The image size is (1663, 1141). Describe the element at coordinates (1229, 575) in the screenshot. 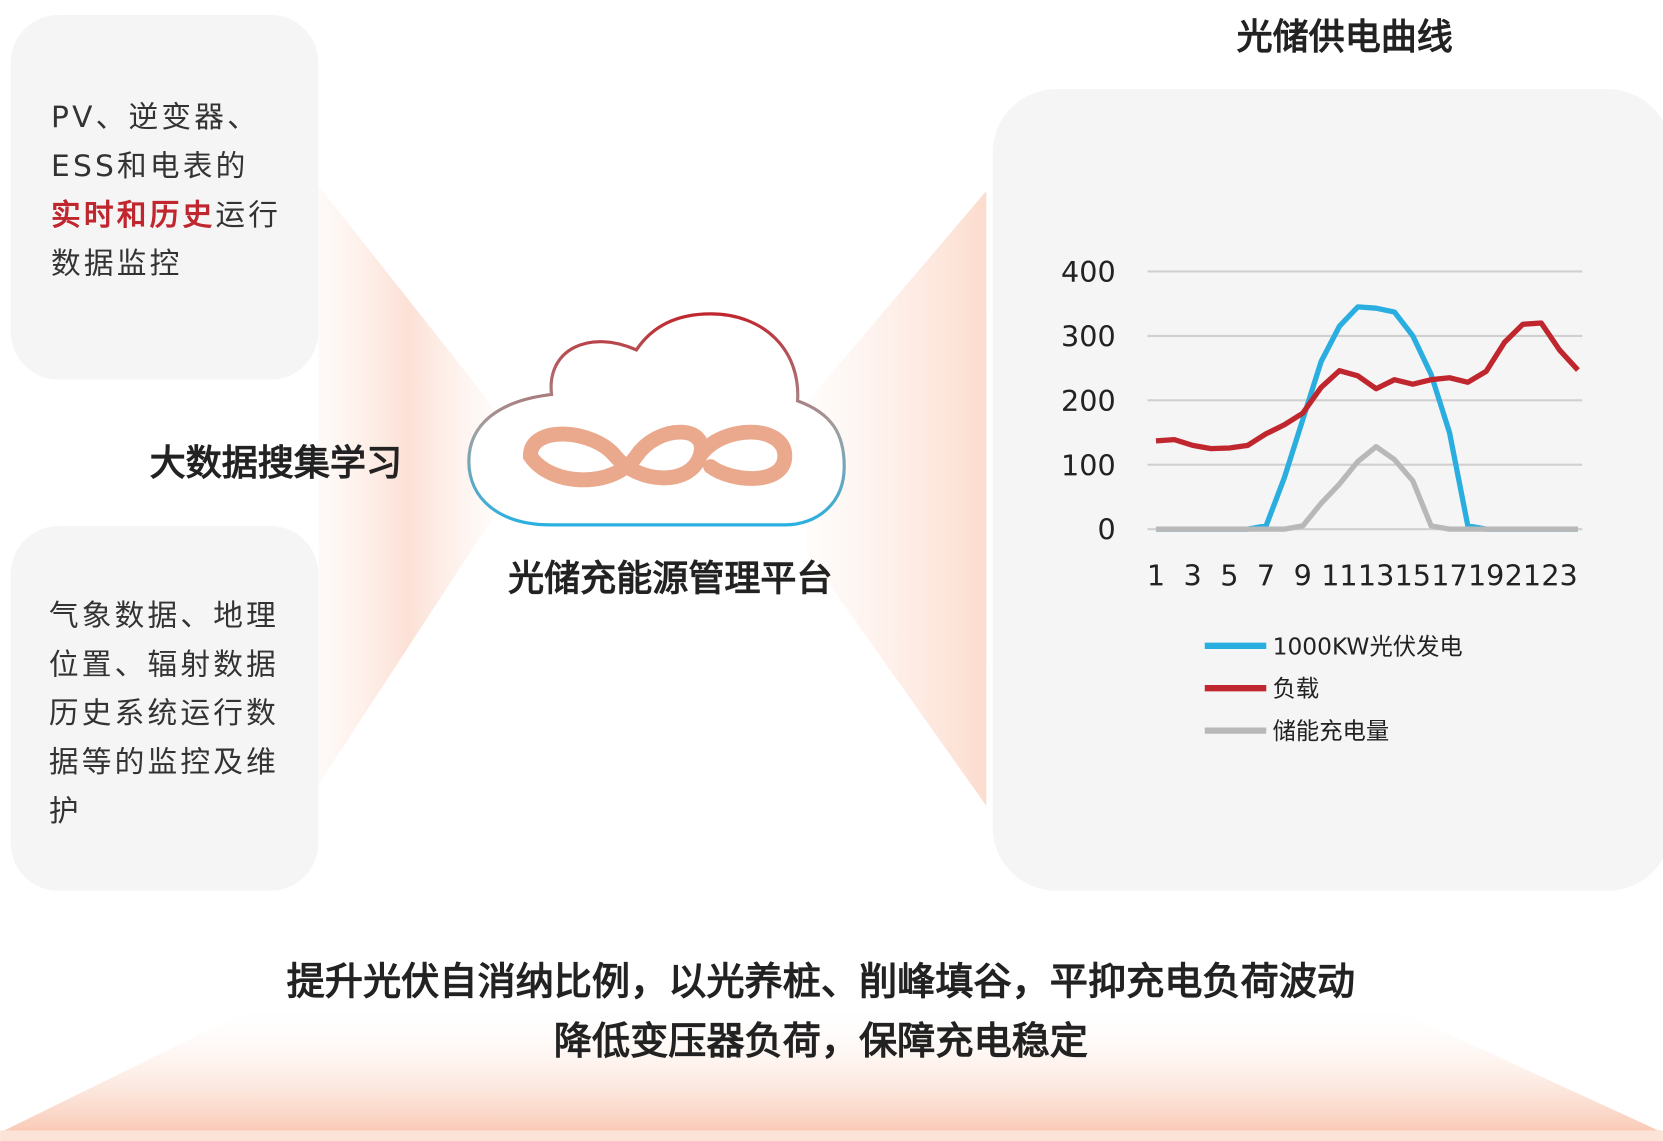

I see `x-tick-label: 5` at that location.